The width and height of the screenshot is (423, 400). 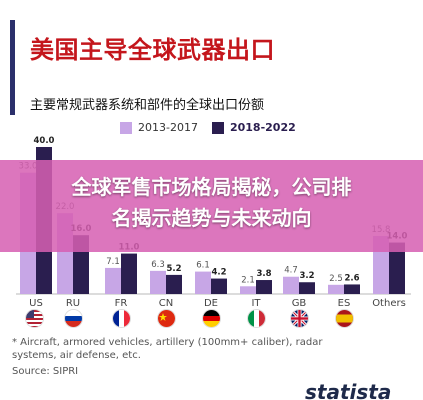 What do you see at coordinates (299, 318) in the screenshot?
I see `gb-flag-icon` at bounding box center [299, 318].